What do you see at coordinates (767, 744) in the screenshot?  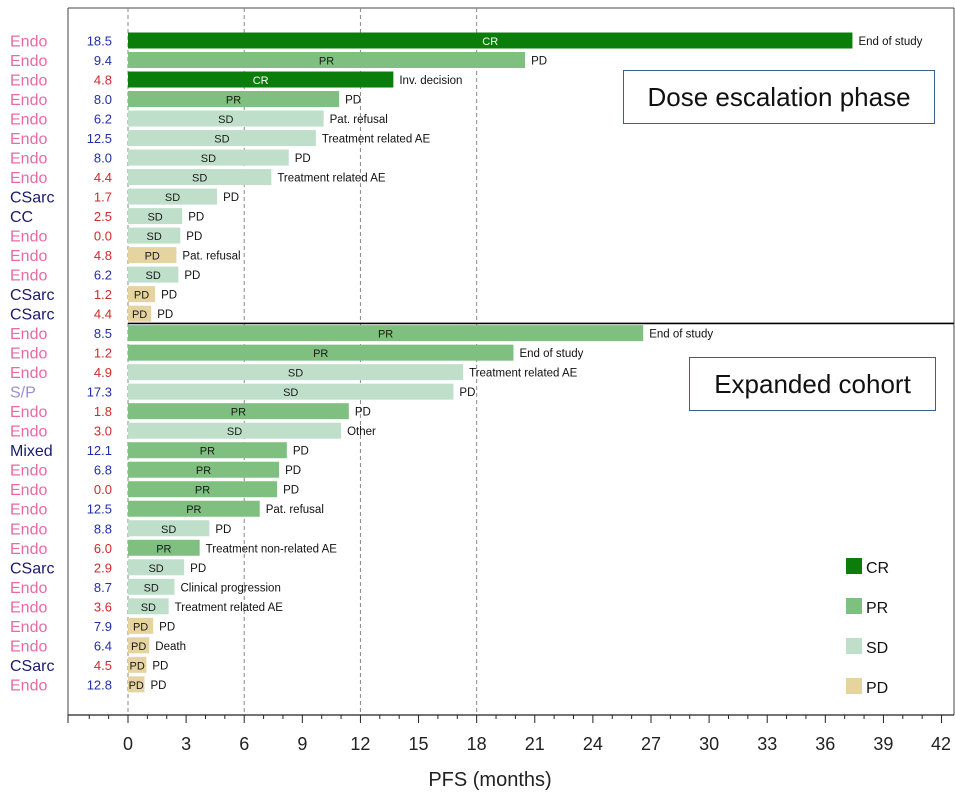 I see `x-tick-label: 33` at bounding box center [767, 744].